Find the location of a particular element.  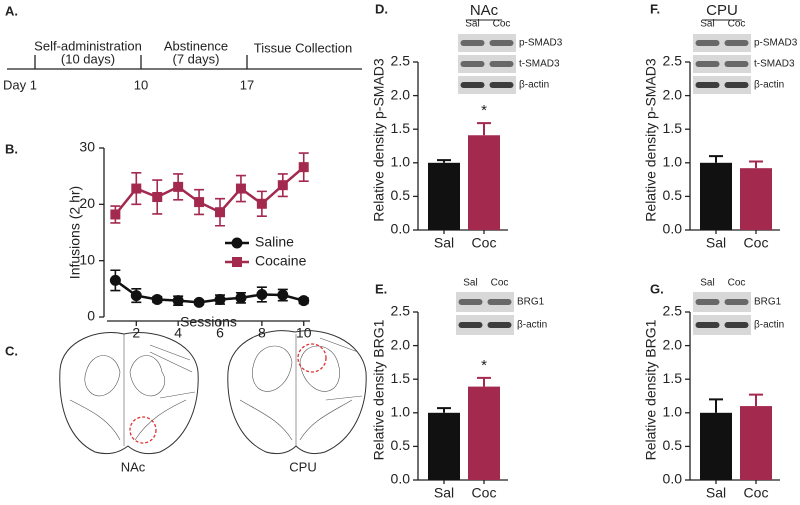

x-tick-label: 8 is located at coordinates (262, 333).